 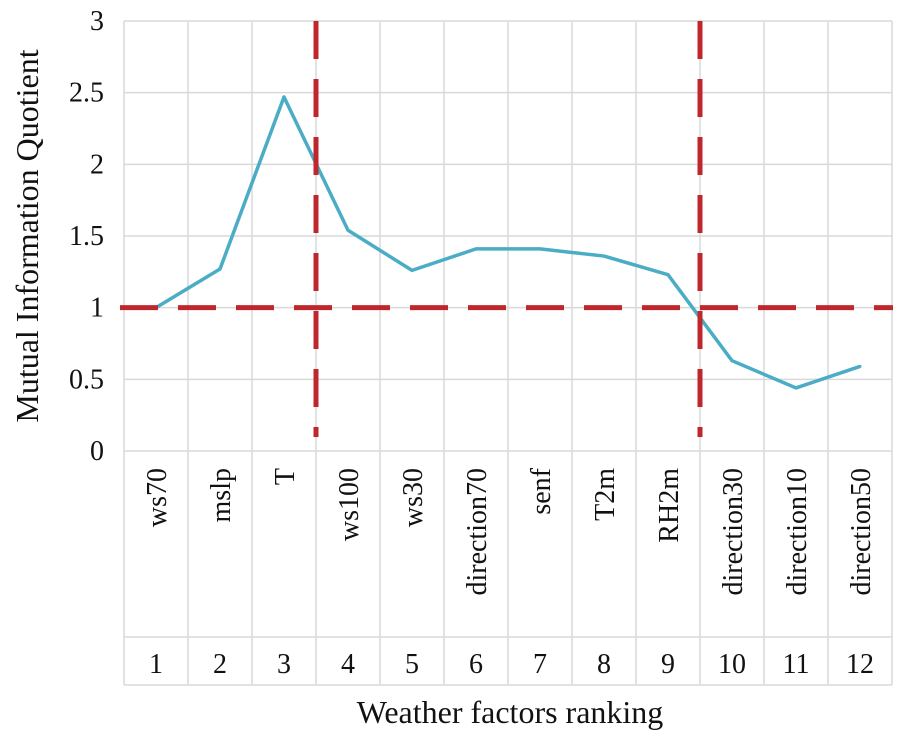 What do you see at coordinates (413, 497) in the screenshot?
I see `category-label: ws30` at bounding box center [413, 497].